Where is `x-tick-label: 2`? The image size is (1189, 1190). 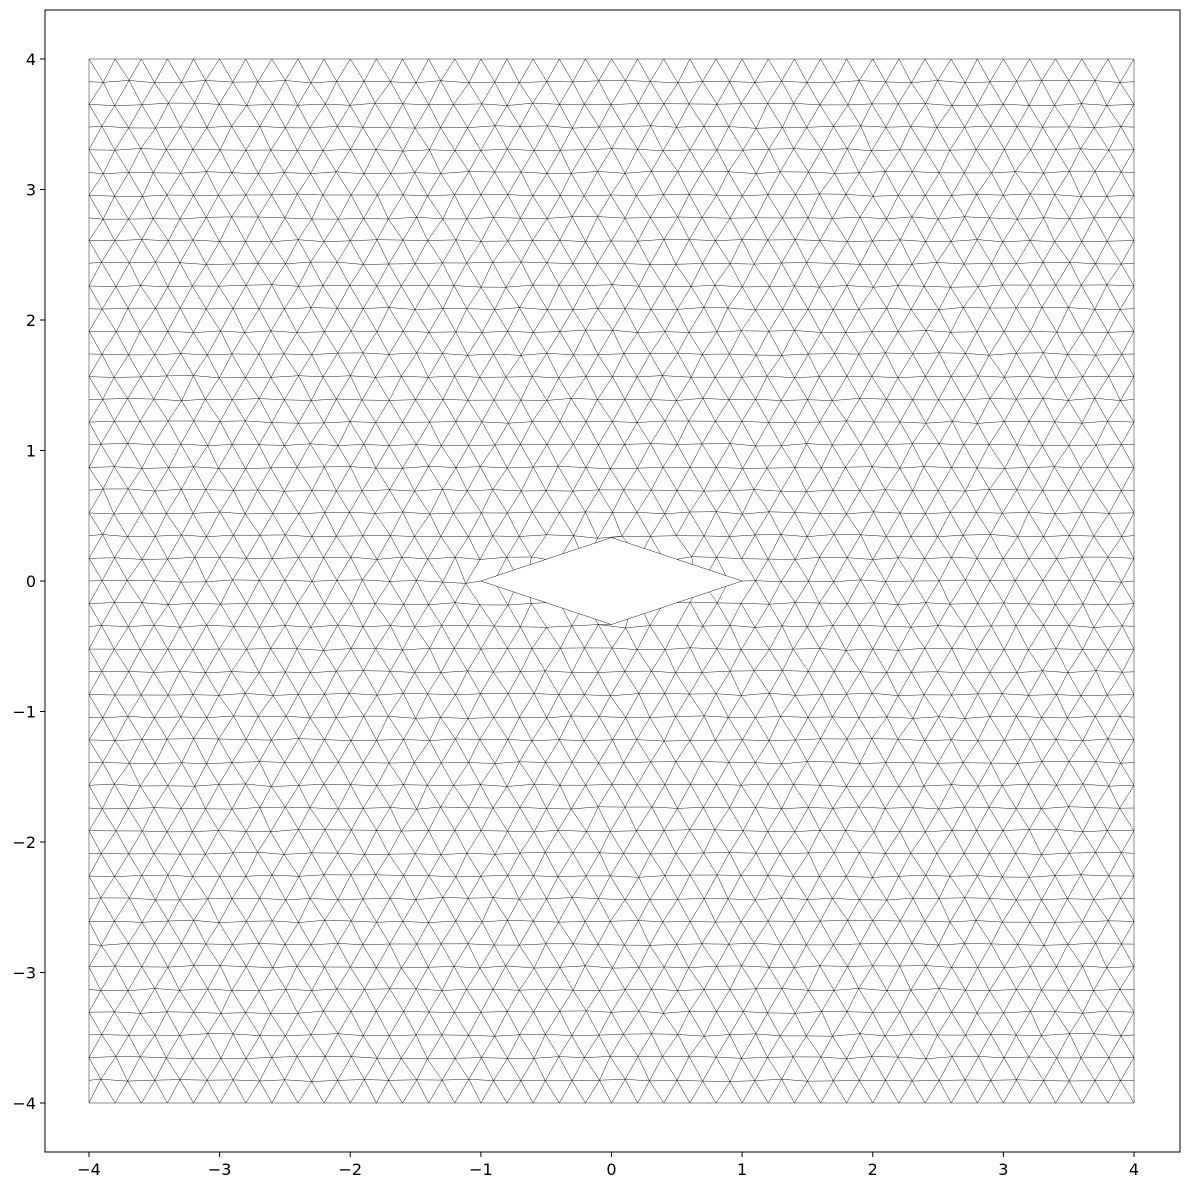 x-tick-label: 2 is located at coordinates (873, 1169).